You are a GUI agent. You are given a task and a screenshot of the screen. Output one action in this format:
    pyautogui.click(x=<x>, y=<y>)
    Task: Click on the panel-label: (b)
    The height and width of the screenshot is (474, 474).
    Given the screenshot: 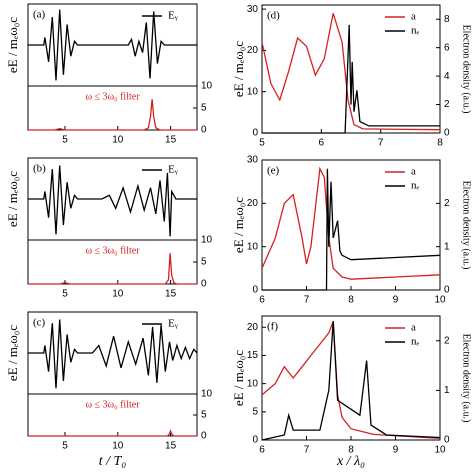 What is the action you would take?
    pyautogui.click(x=39, y=169)
    